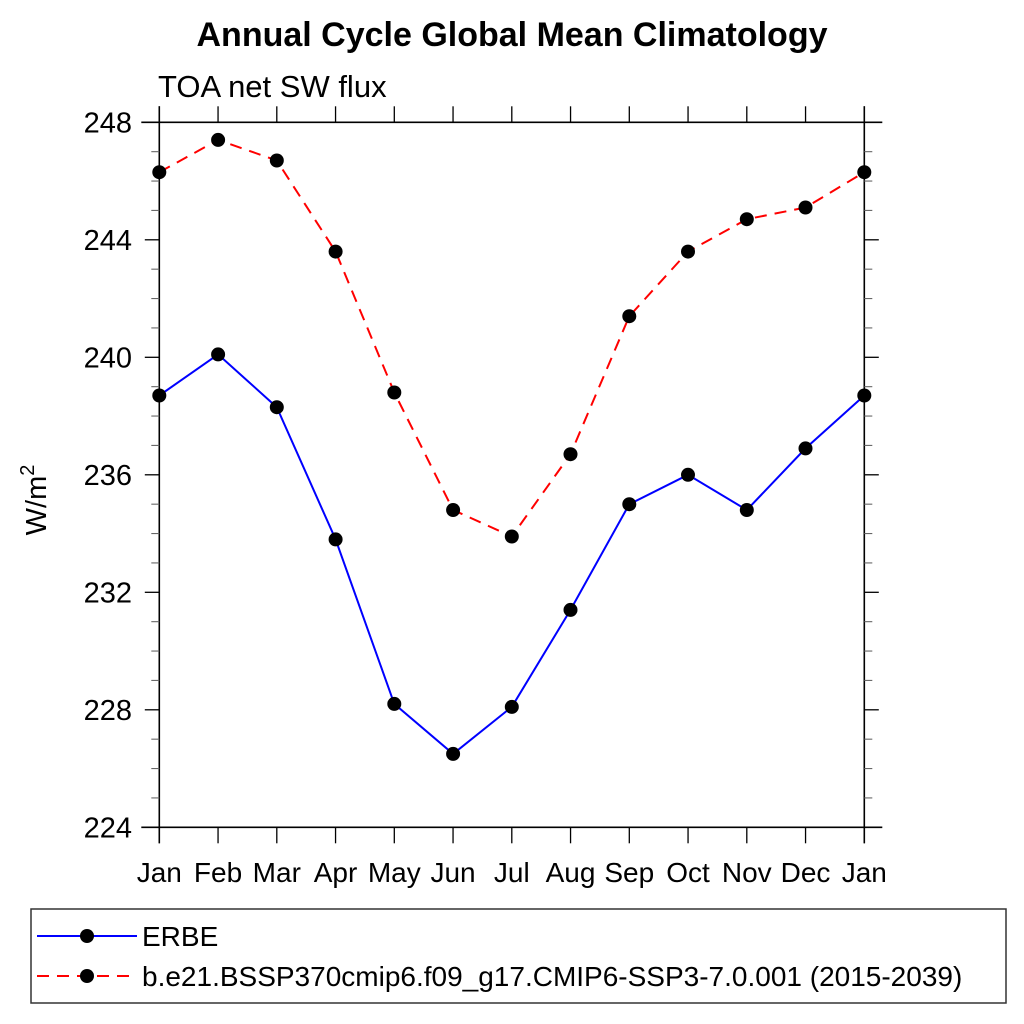  Describe the element at coordinates (512, 872) in the screenshot. I see `x-tick-label: Jul` at that location.